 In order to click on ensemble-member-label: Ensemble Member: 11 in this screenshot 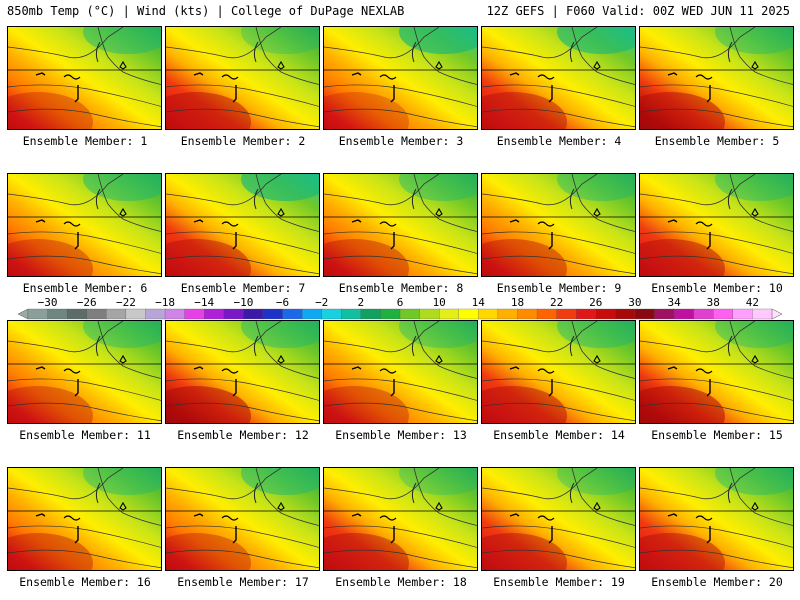, I will do `click(85, 435)`.